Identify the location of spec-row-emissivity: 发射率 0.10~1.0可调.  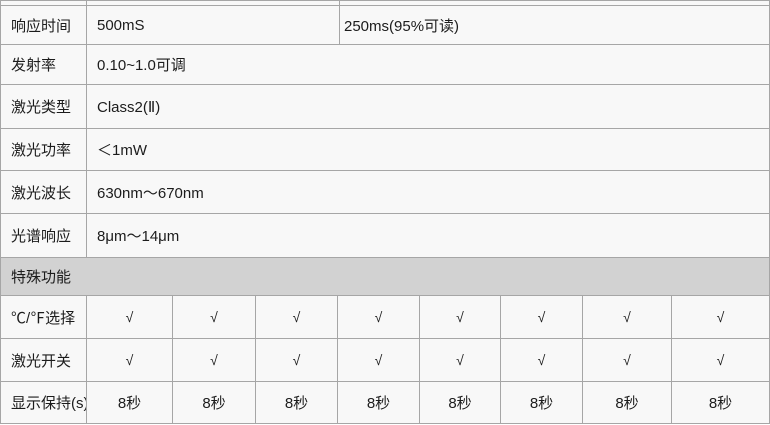
(385, 65).